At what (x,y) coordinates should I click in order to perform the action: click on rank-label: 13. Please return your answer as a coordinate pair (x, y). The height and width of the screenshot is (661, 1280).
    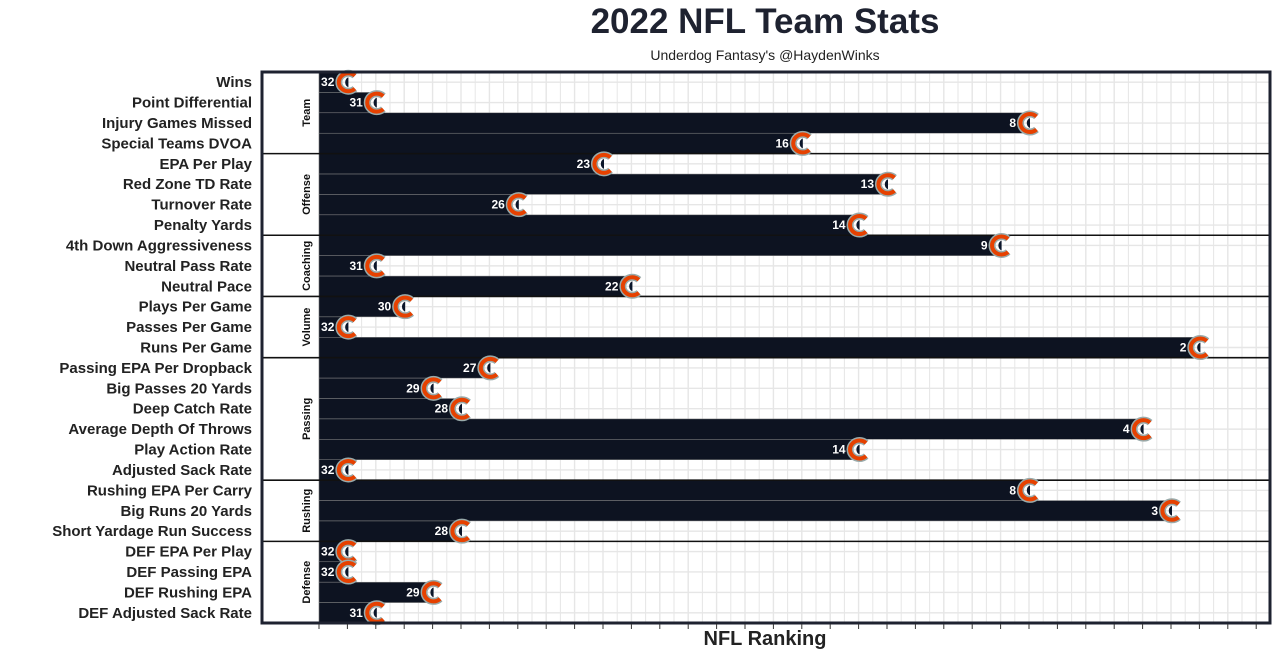
    Looking at the image, I should click on (868, 184).